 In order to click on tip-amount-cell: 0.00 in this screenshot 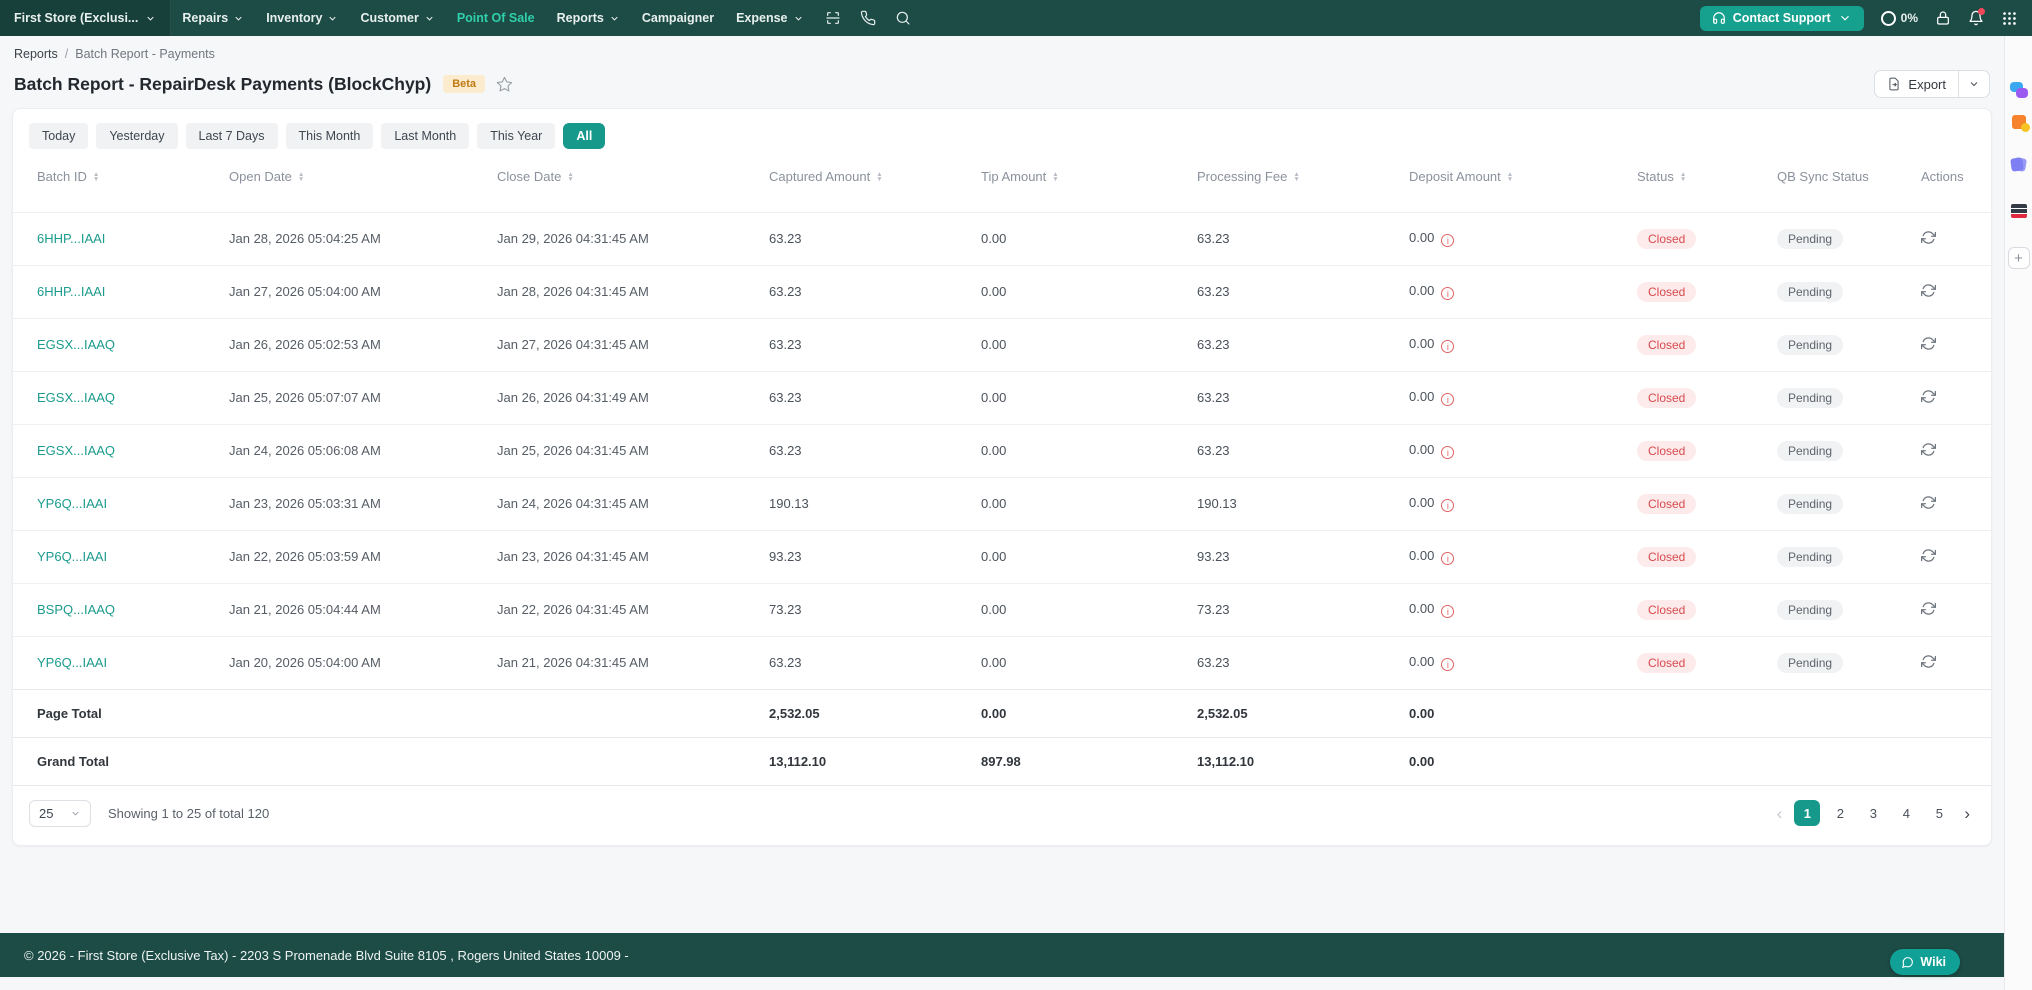, I will do `click(1081, 291)`.